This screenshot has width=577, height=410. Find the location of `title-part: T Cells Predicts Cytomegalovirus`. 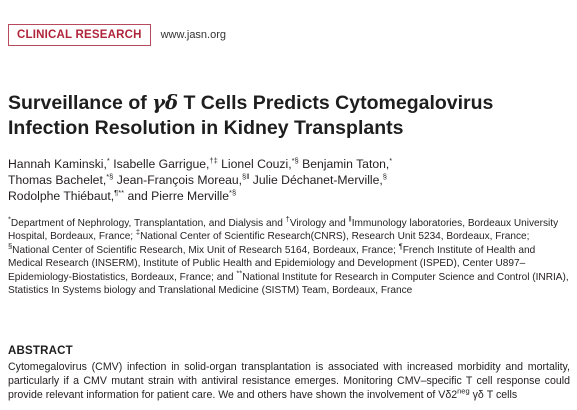

title-part: T Cells Predicts Cytomegalovirus is located at coordinates (336, 103).